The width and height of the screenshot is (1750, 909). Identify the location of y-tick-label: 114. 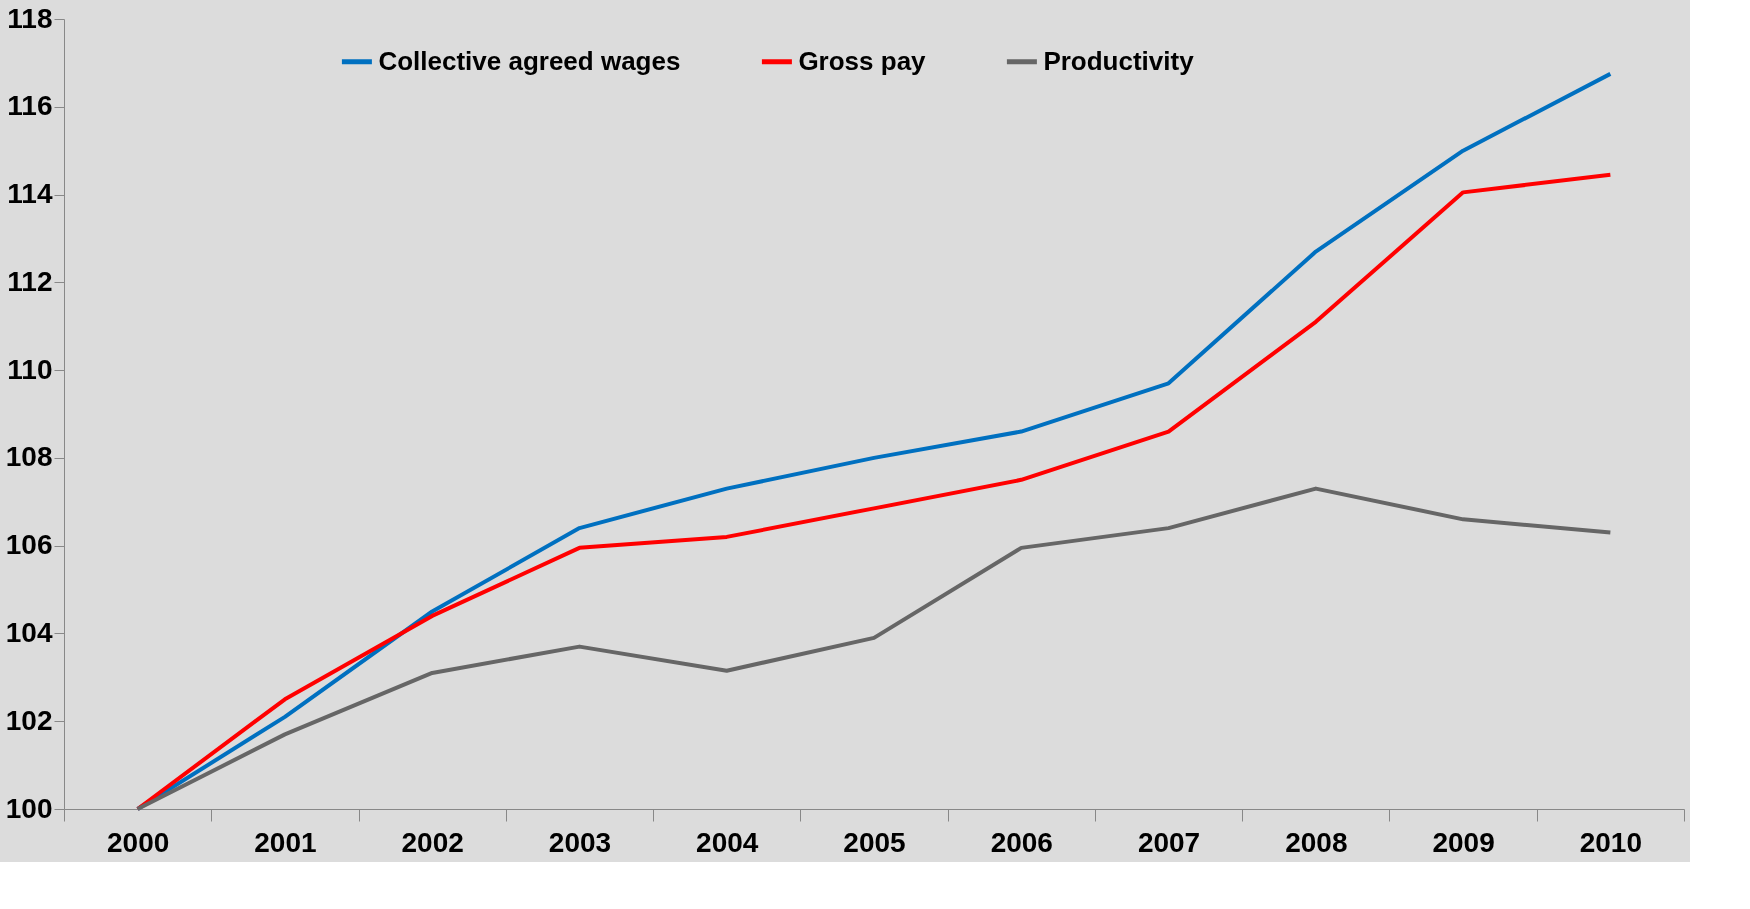
(30, 194).